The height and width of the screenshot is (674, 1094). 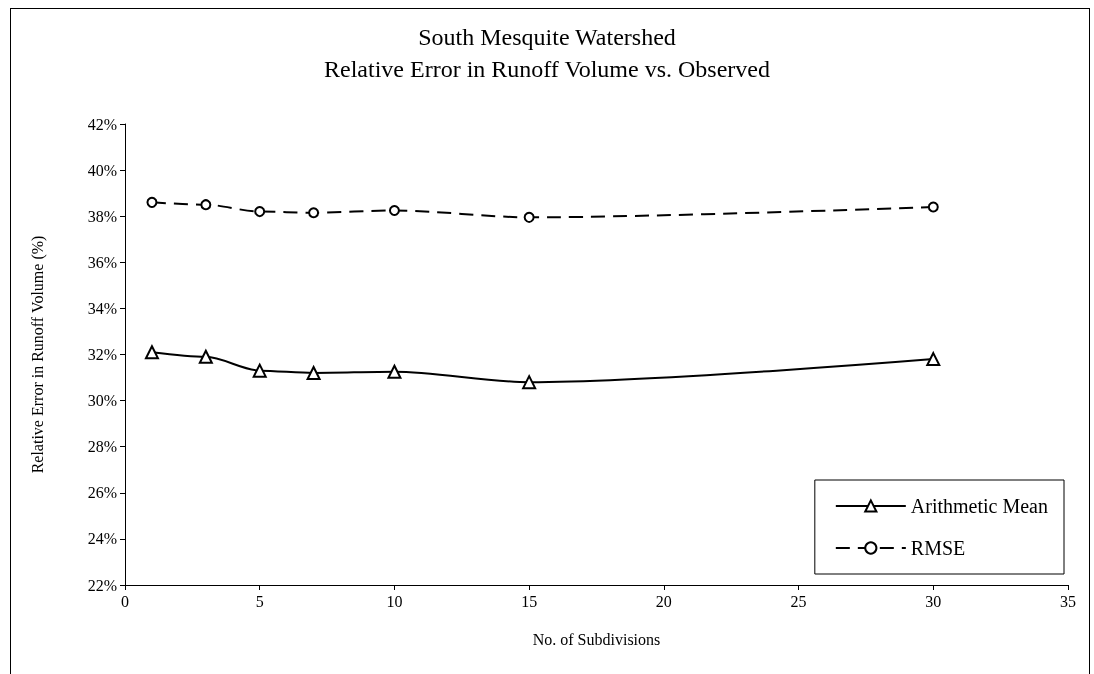 What do you see at coordinates (547, 69) in the screenshot?
I see `chart-subtitle: Relative Error in Runoff Volume vs. Observed` at bounding box center [547, 69].